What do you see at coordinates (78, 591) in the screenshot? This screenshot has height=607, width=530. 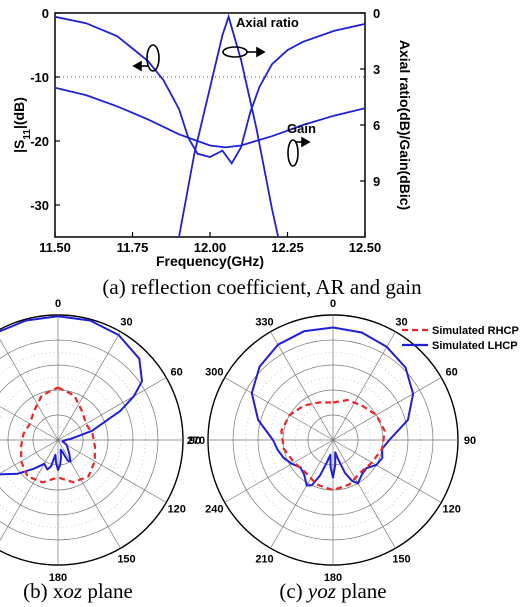 I see `caption-b: (b) xoz plane` at bounding box center [78, 591].